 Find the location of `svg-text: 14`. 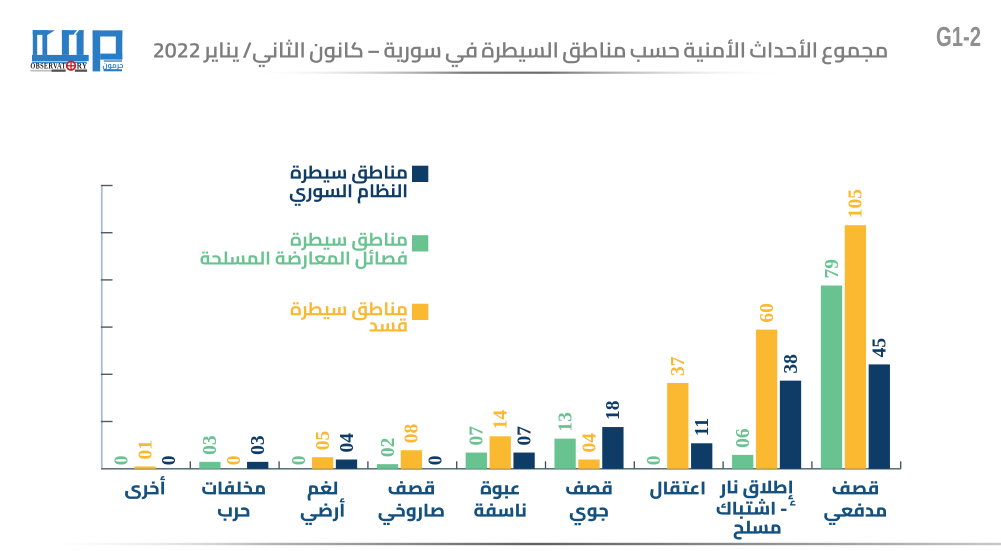

svg-text: 14 is located at coordinates (501, 420).